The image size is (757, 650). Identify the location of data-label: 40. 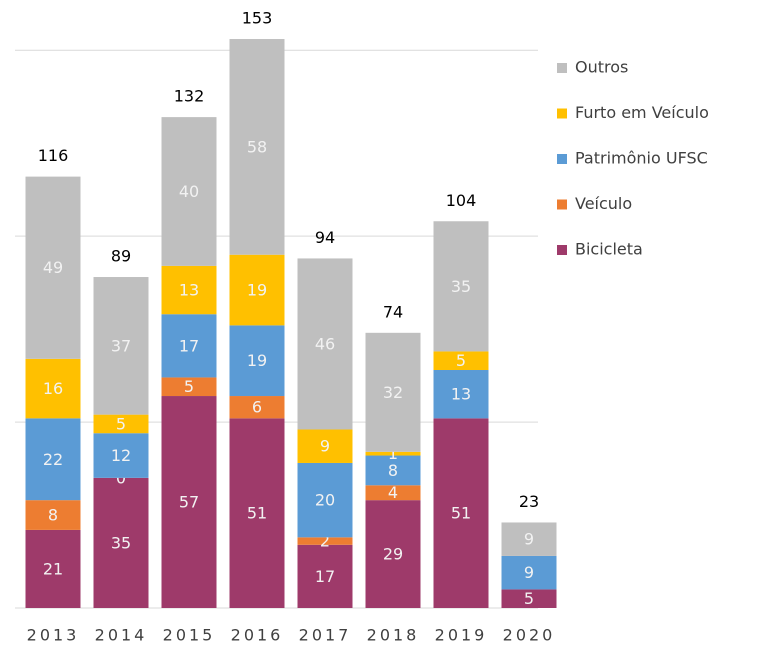
(189, 191).